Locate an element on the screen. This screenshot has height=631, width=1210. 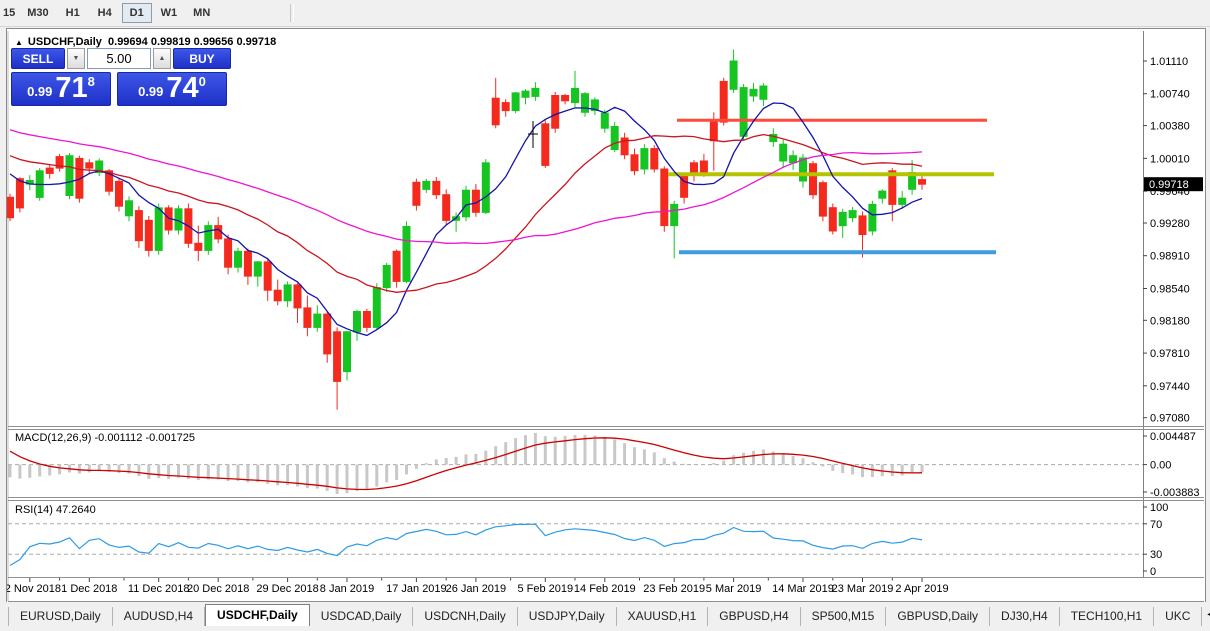
toolbar-separator is located at coordinates (292, 13).